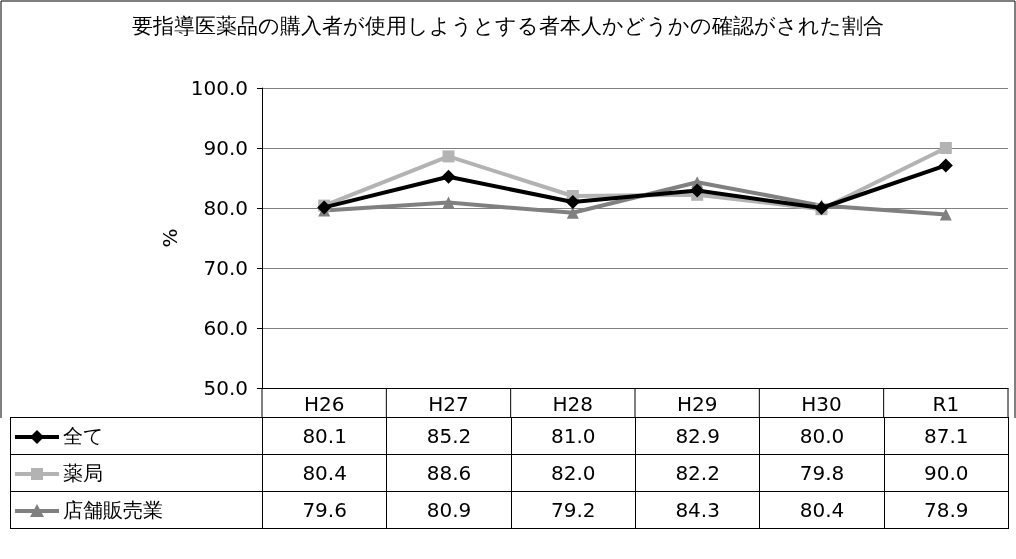 Image resolution: width=1016 pixels, height=559 pixels. I want to click on data-label: 90.0, so click(946, 473).